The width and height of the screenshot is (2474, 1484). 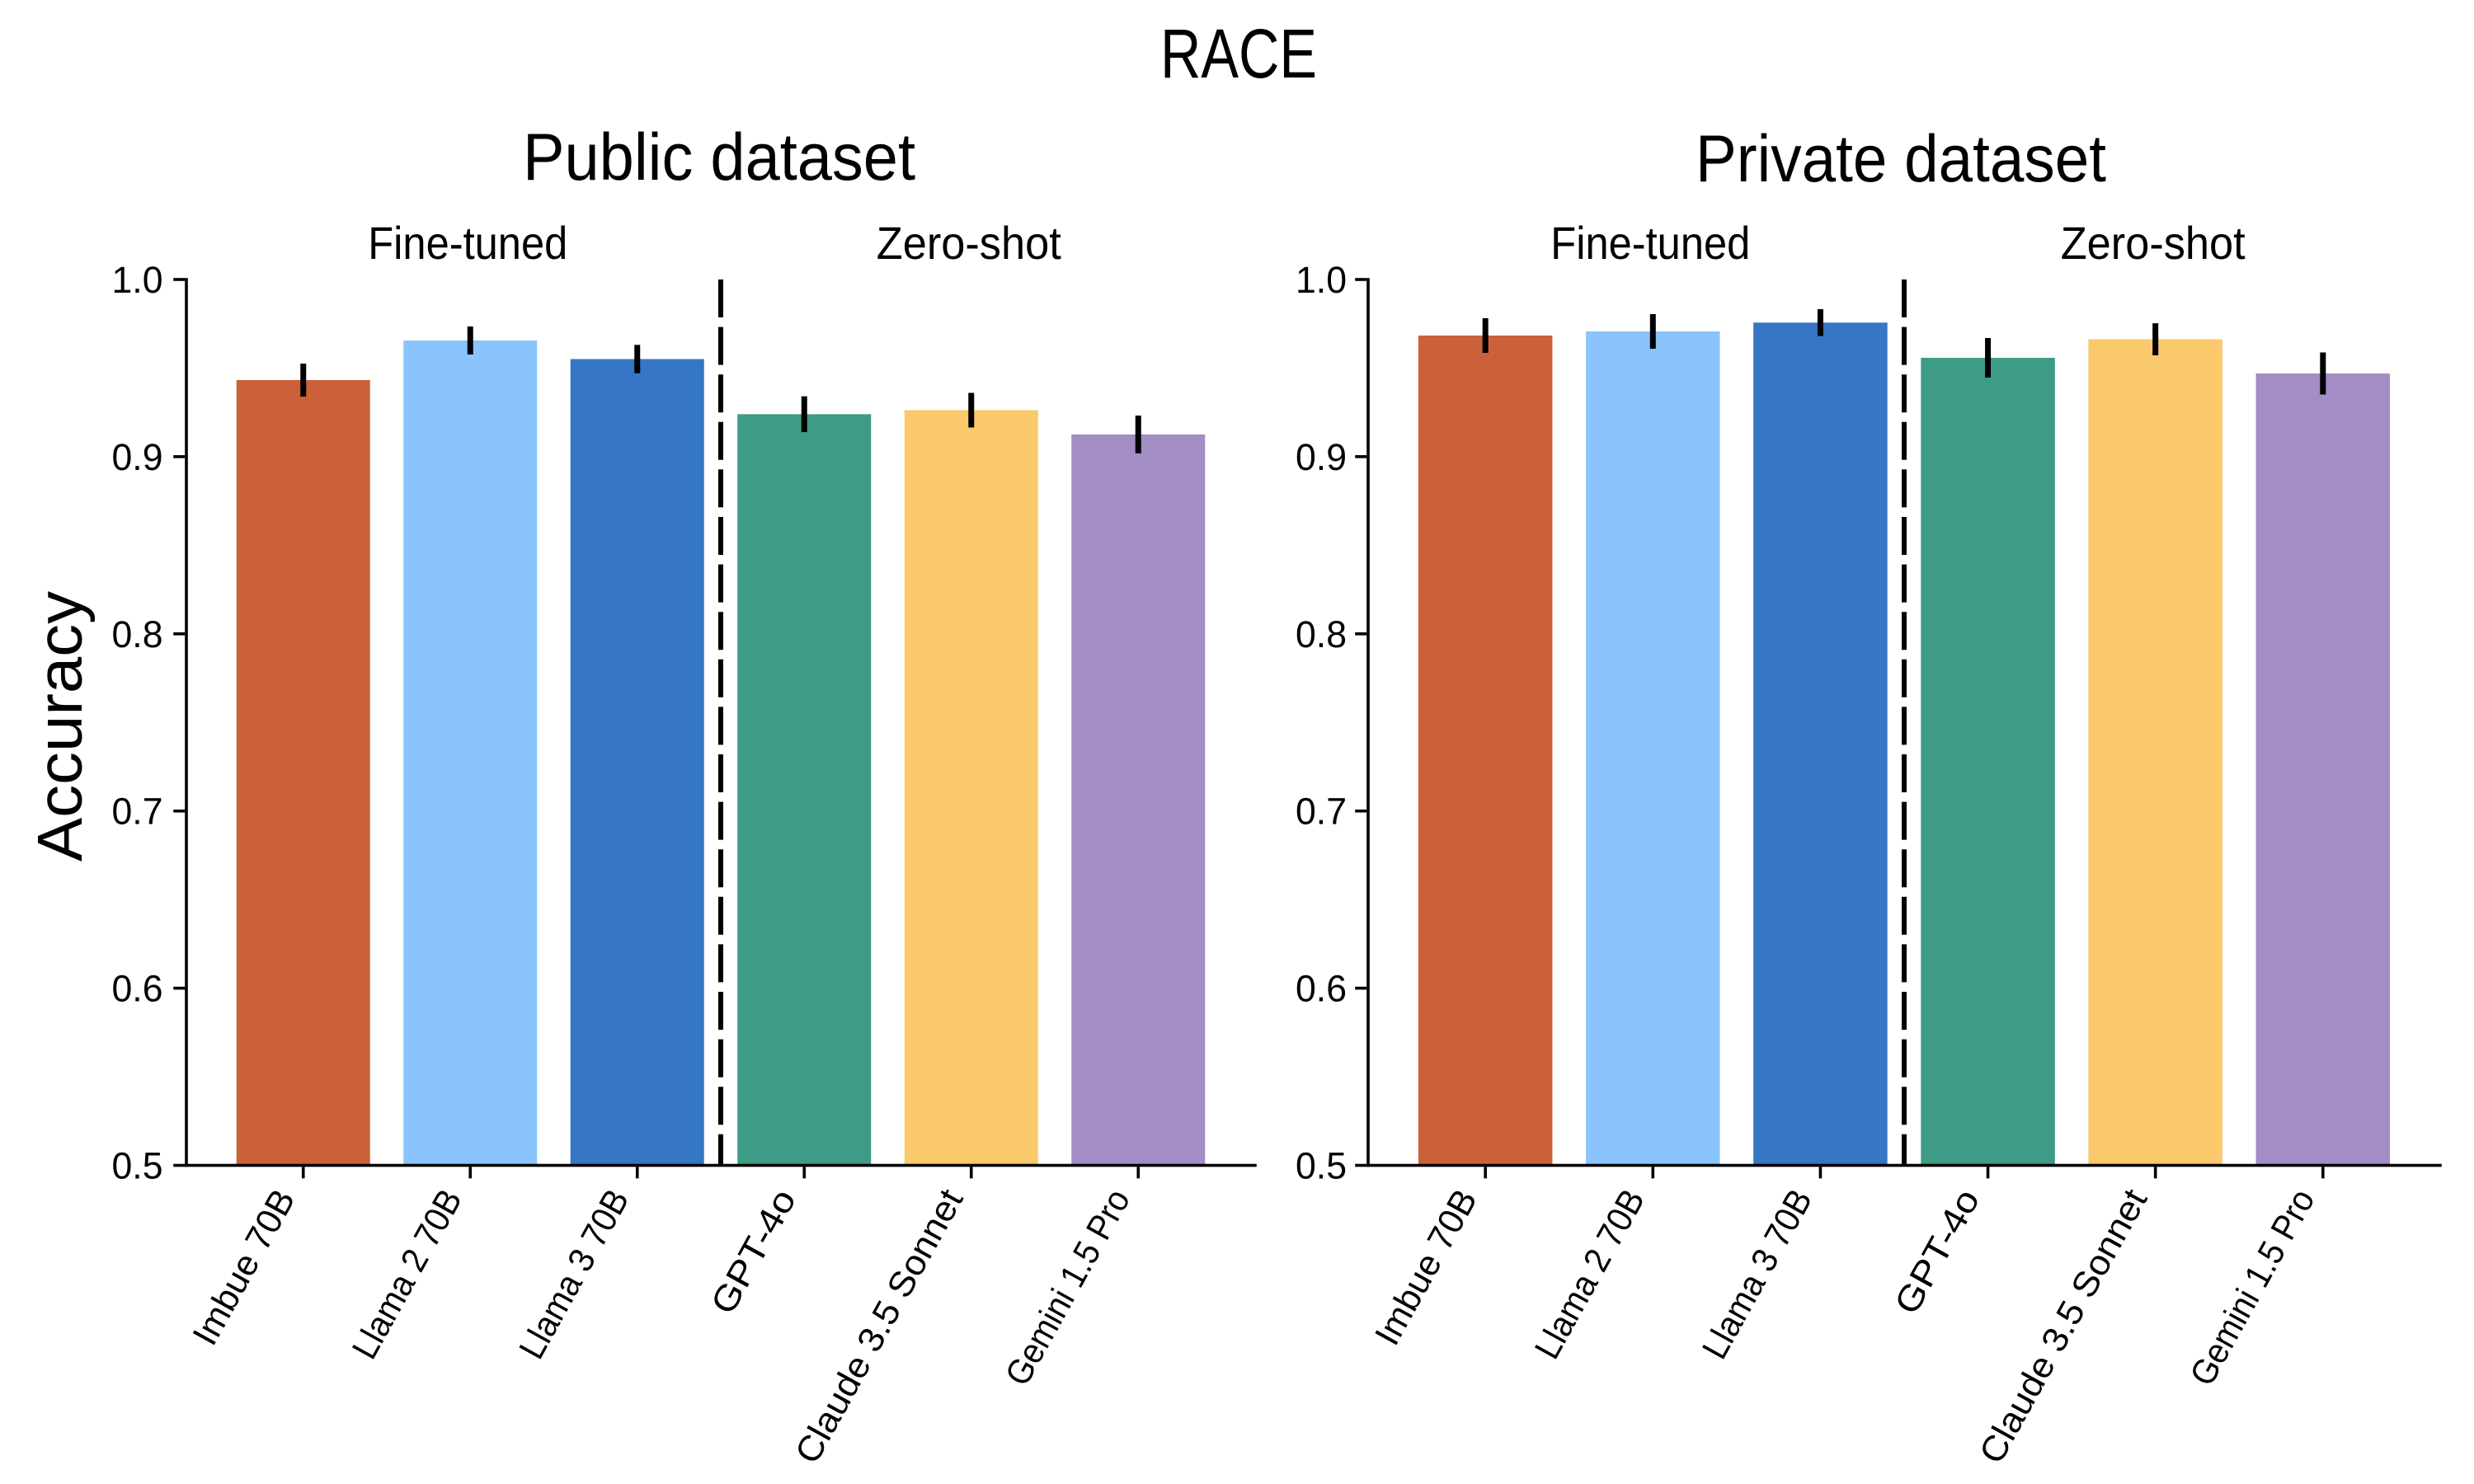 What do you see at coordinates (1901, 159) in the screenshot?
I see `svg-text: Private dataset` at bounding box center [1901, 159].